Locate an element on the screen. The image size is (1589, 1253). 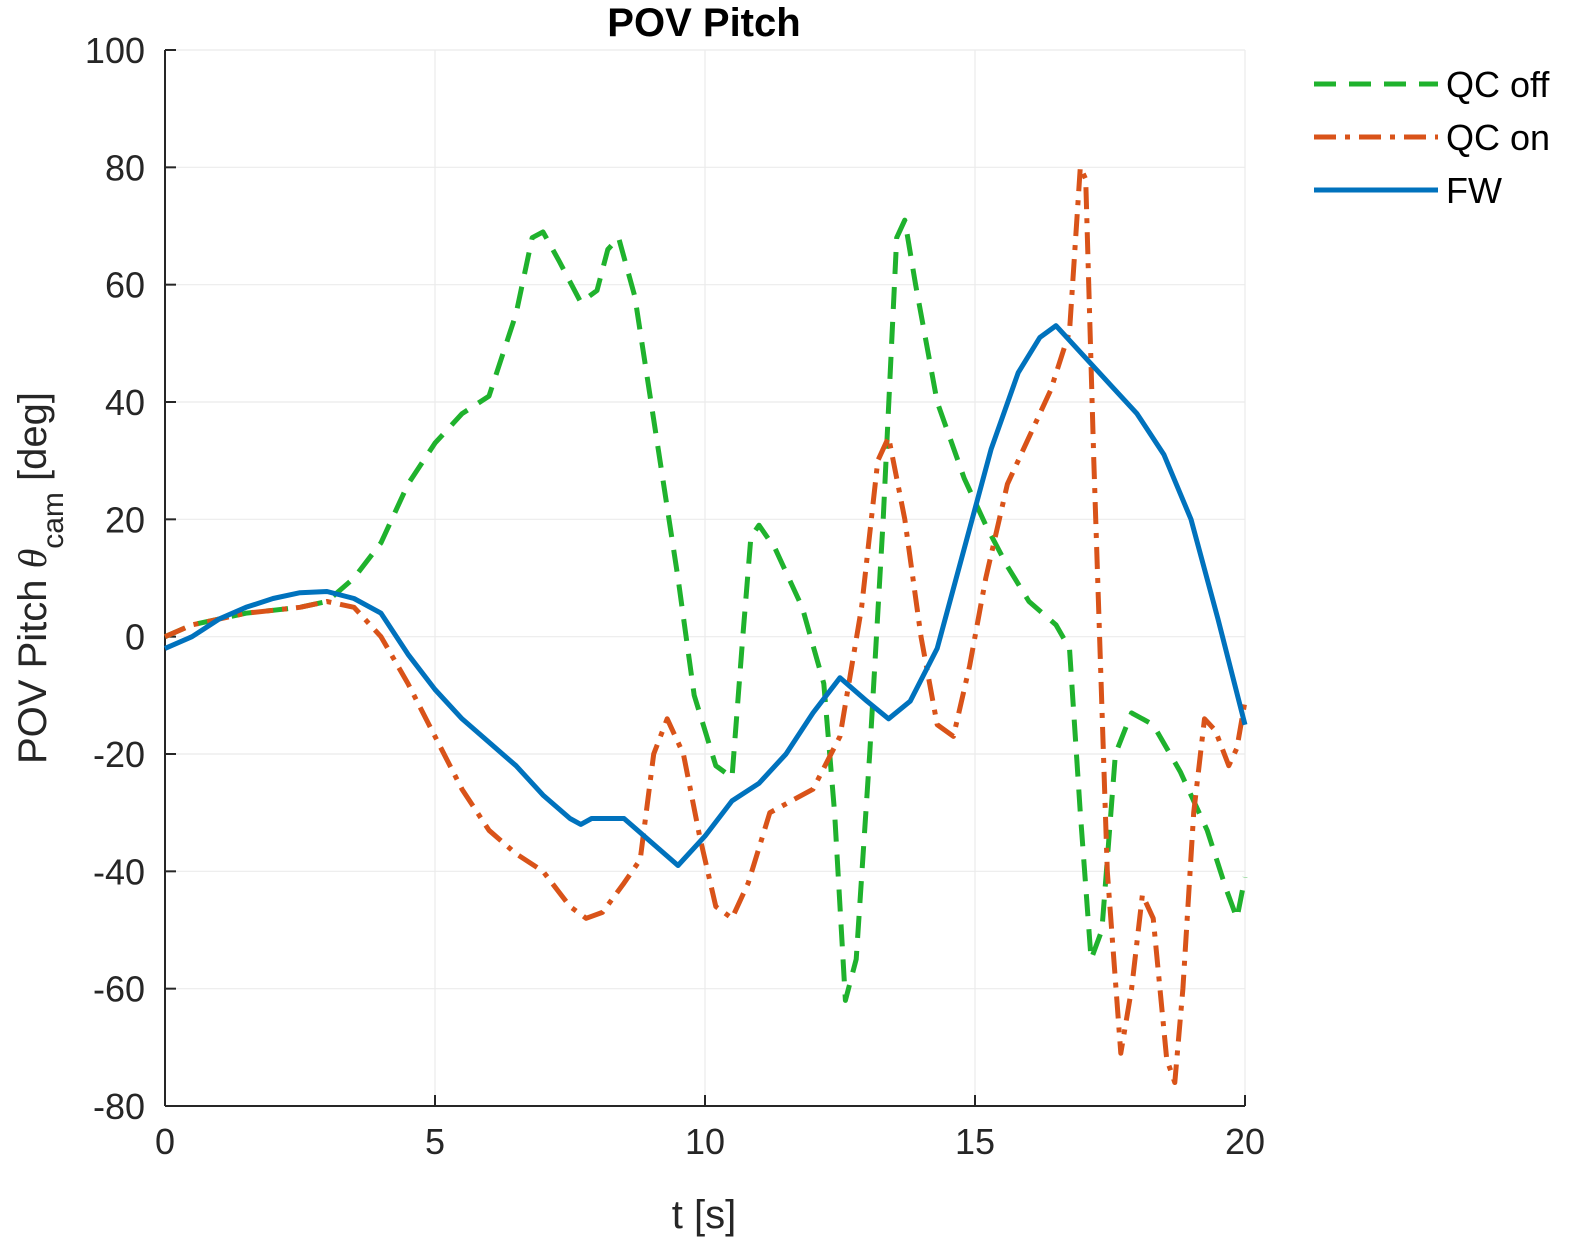
y-tick-label: -40 is located at coordinates (119, 871).